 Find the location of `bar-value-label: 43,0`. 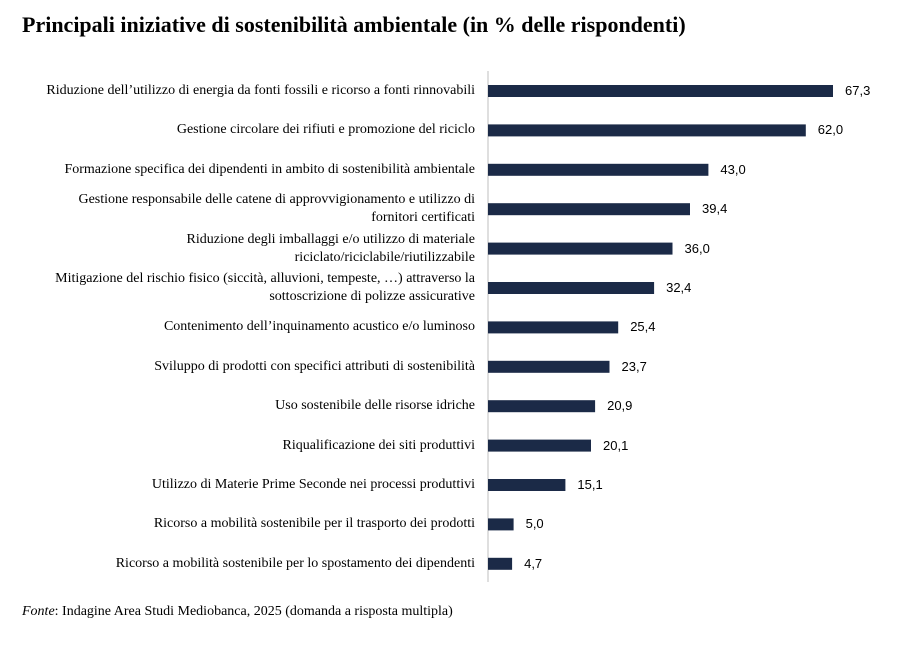

bar-value-label: 43,0 is located at coordinates (733, 169).